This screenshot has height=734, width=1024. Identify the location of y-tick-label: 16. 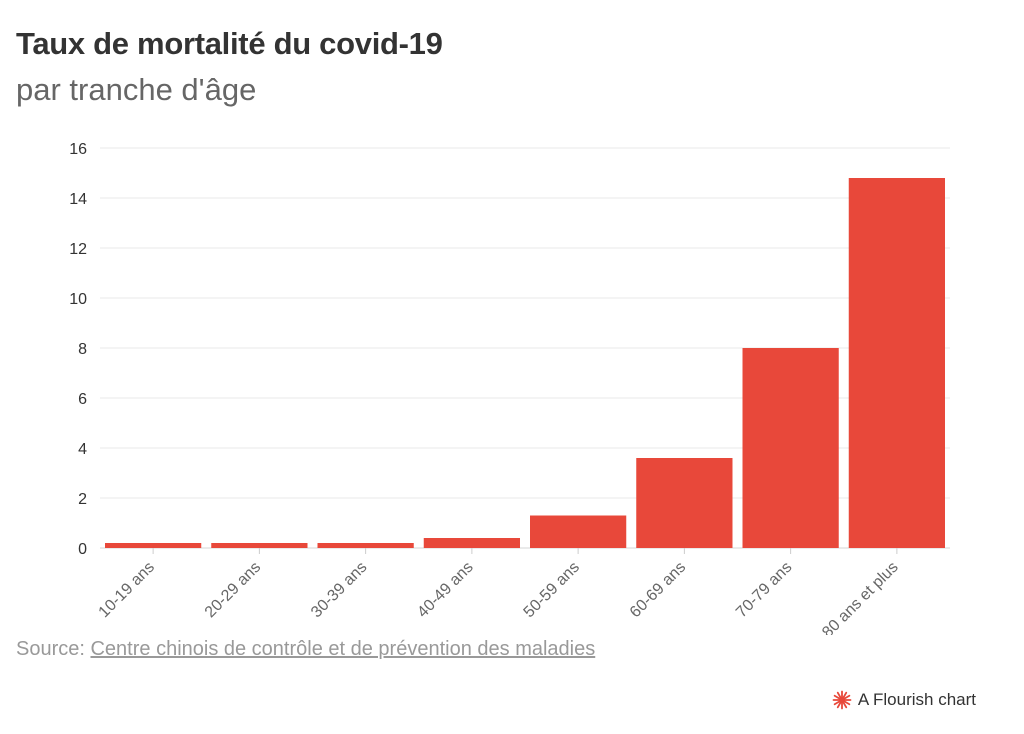
(78, 149).